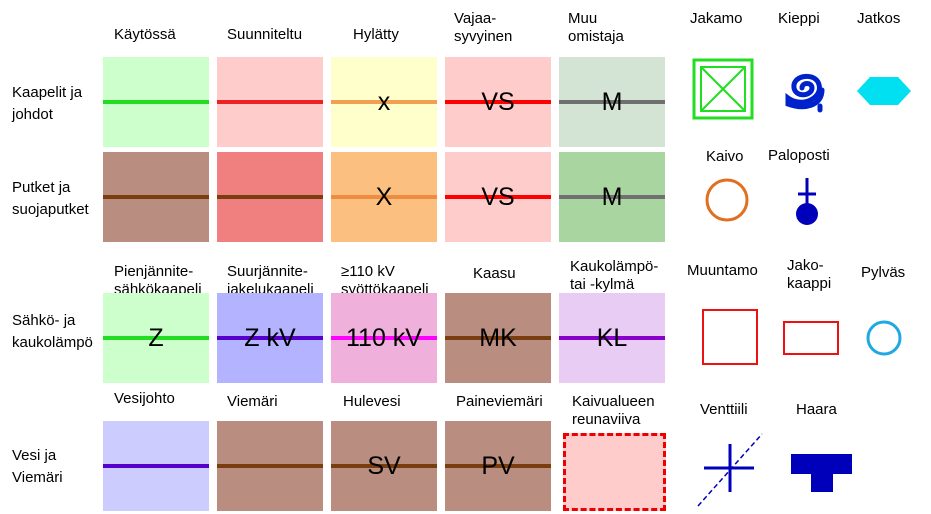 Image resolution: width=931 pixels, height=514 pixels. What do you see at coordinates (270, 338) in the screenshot?
I see `swatch-suurjannite: Z kV` at bounding box center [270, 338].